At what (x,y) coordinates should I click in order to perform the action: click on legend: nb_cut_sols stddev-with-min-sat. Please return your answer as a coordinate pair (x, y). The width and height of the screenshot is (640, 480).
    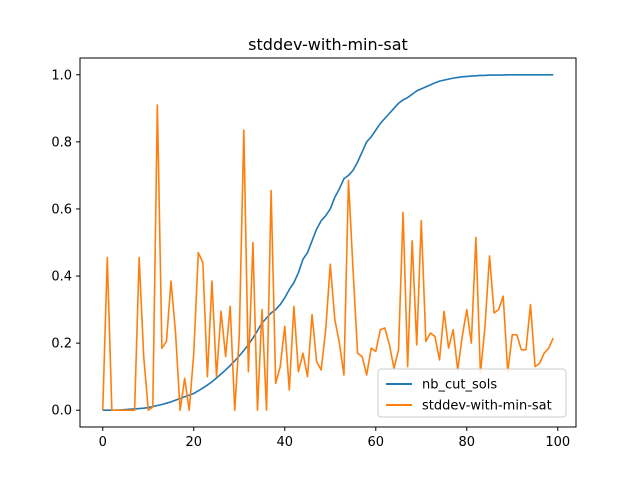
    Looking at the image, I should click on (472, 393).